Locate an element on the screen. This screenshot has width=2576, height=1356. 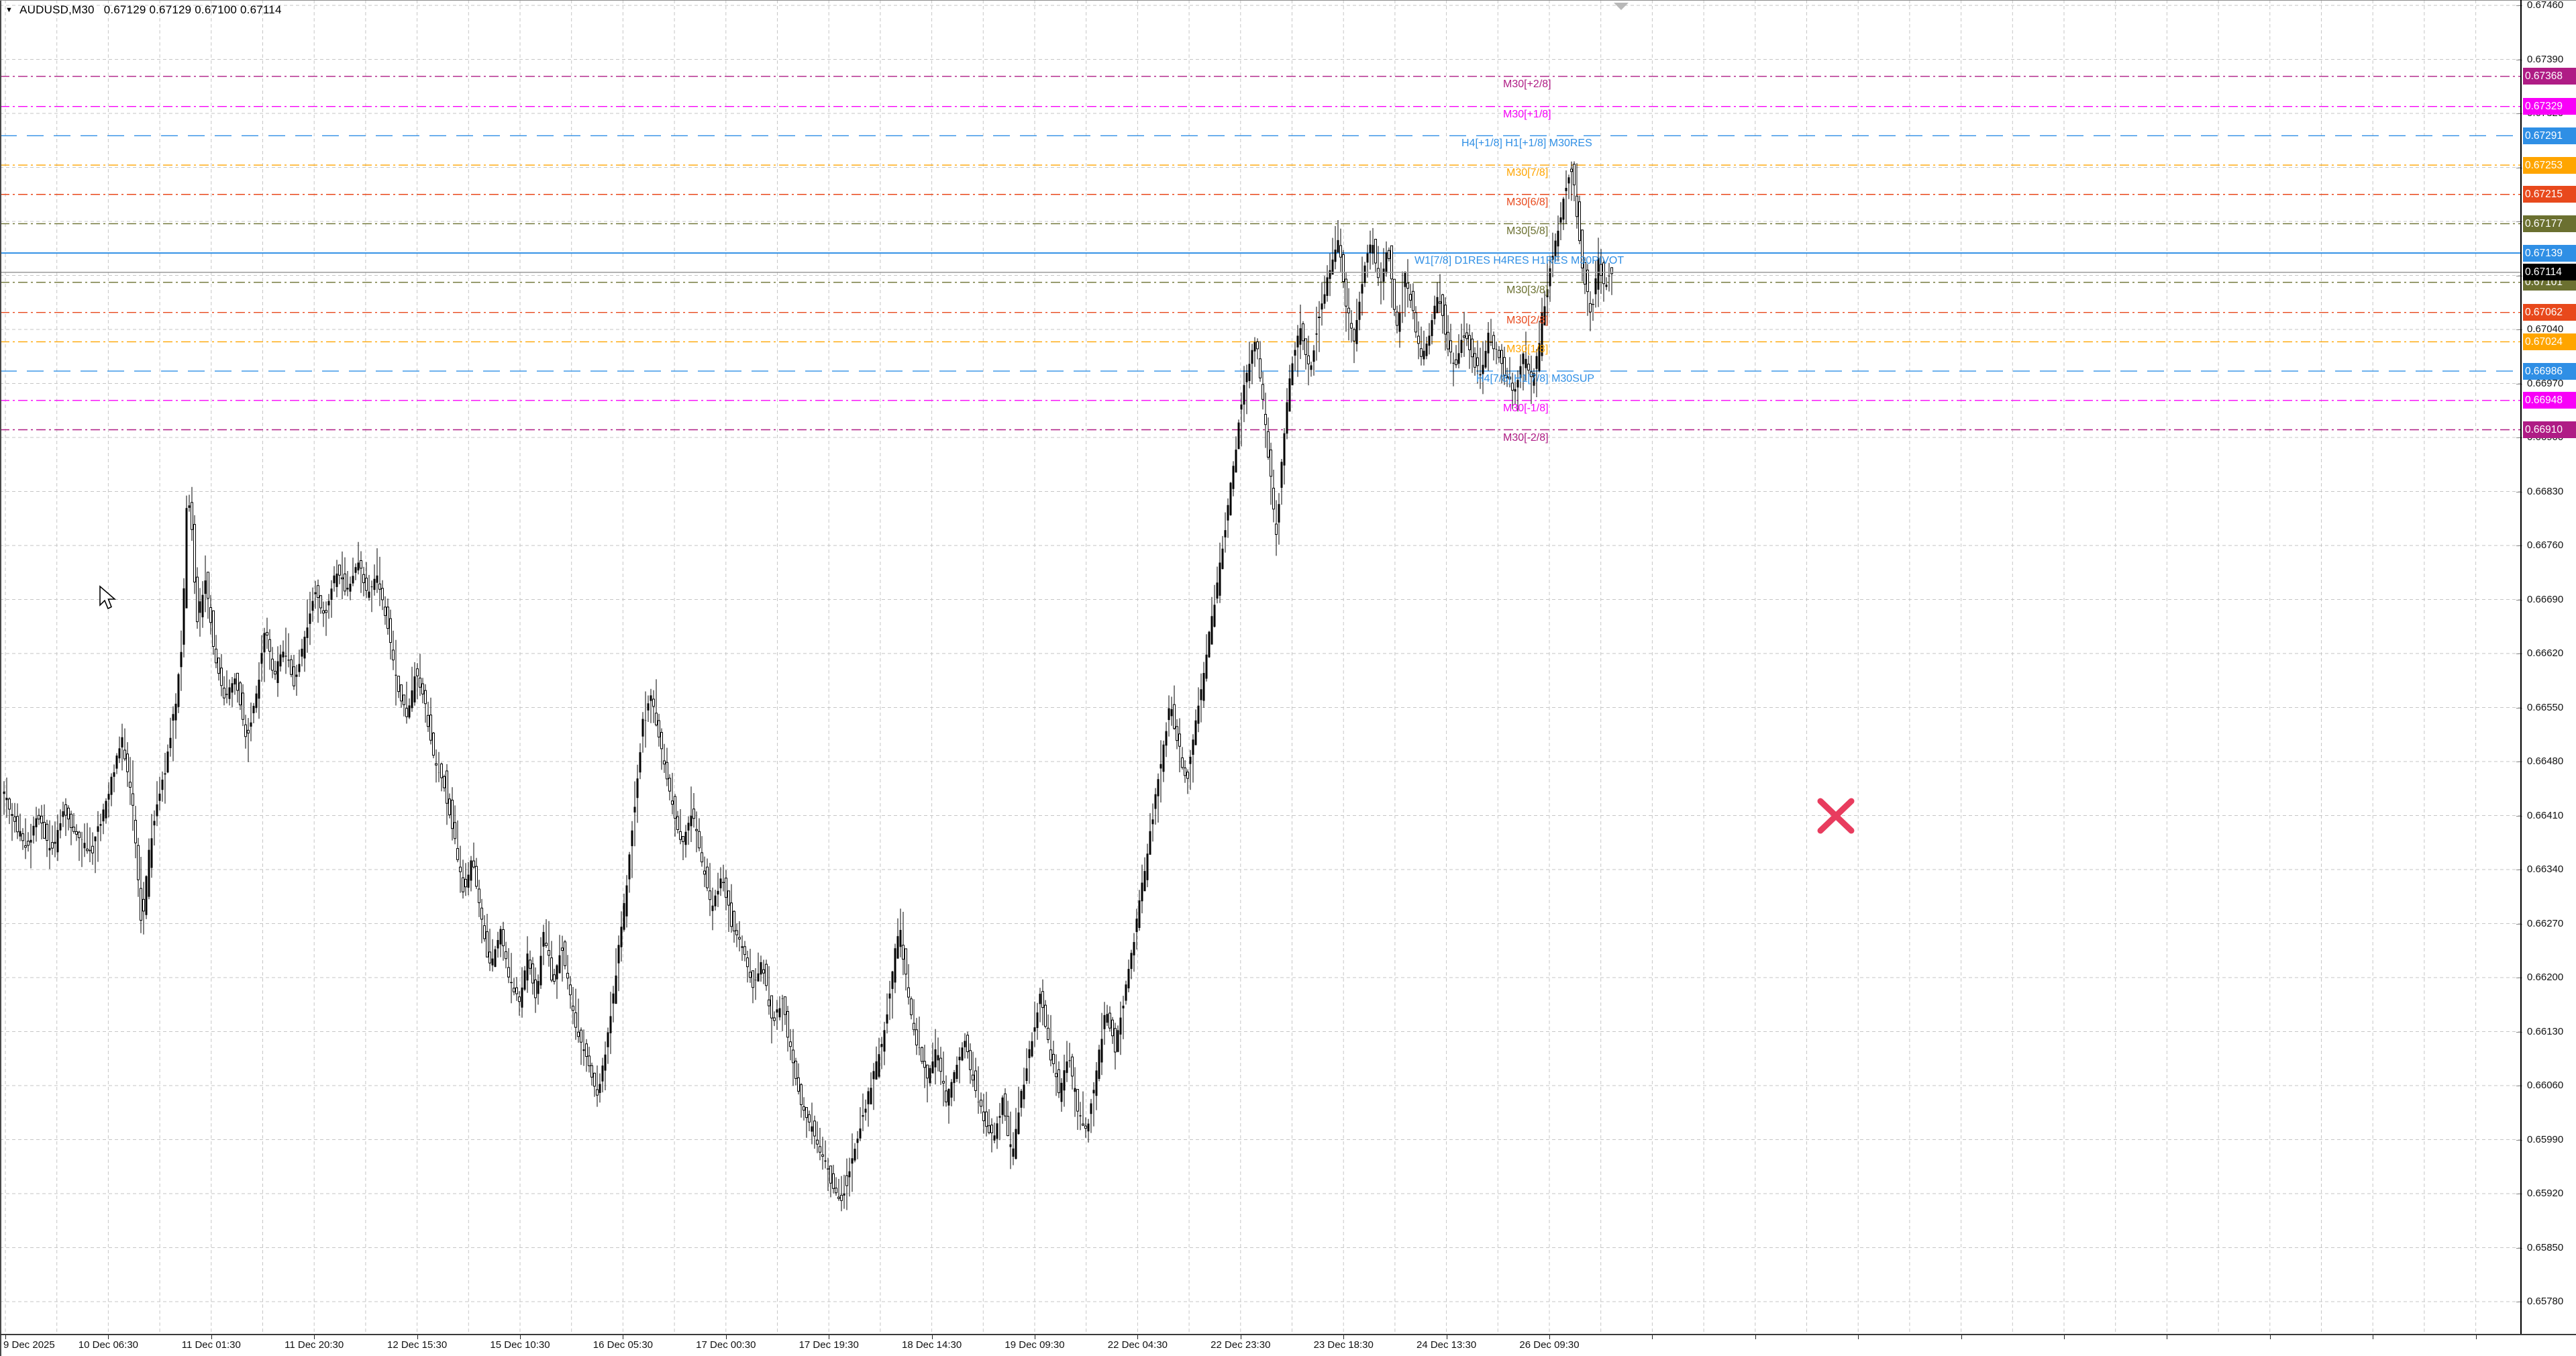
price-tick-label: 0.66480 is located at coordinates (2545, 761).